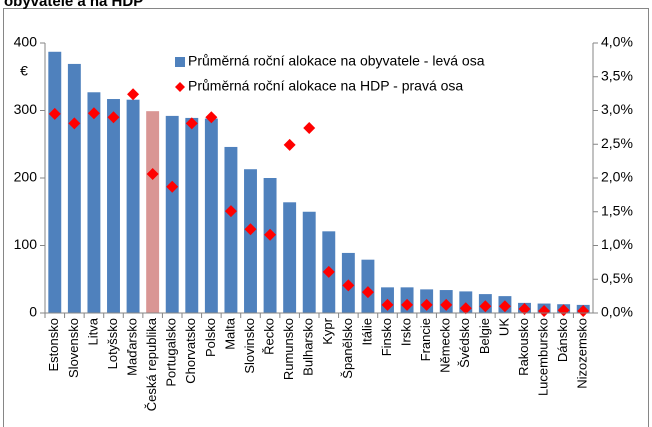 The image size is (652, 427). I want to click on y2-tick-label: 2,0%, so click(617, 177).